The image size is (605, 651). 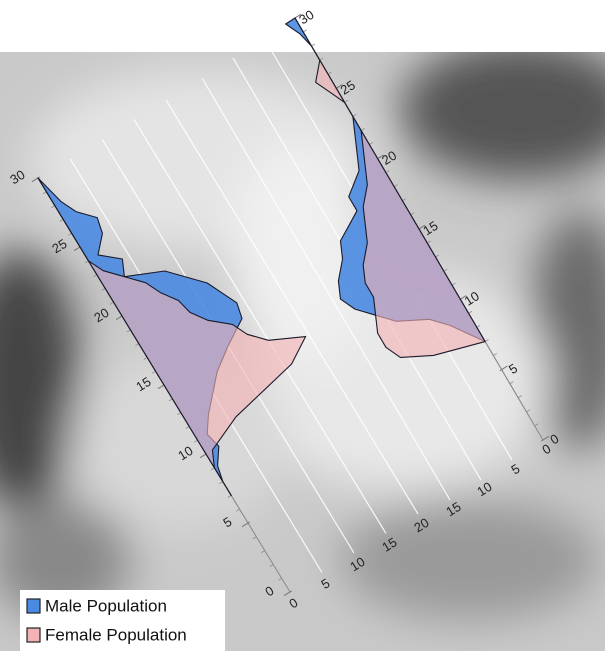 I want to click on legend-label: Male Population, so click(x=106, y=605).